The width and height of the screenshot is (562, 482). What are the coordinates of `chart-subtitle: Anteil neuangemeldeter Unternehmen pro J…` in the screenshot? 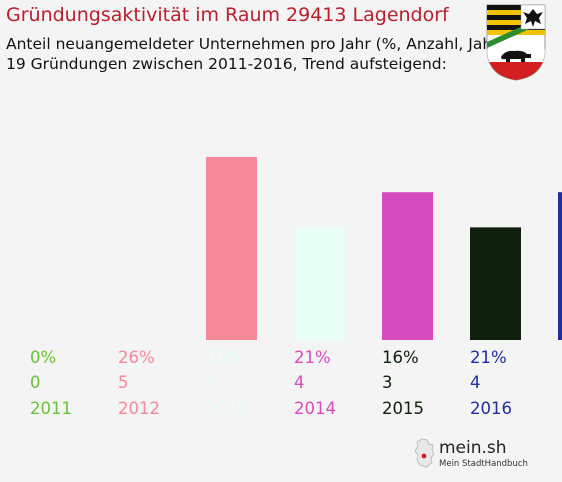 It's located at (255, 54).